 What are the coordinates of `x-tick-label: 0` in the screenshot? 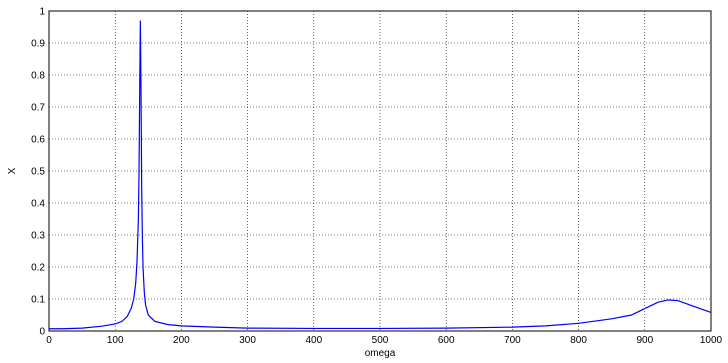 It's located at (49, 340).